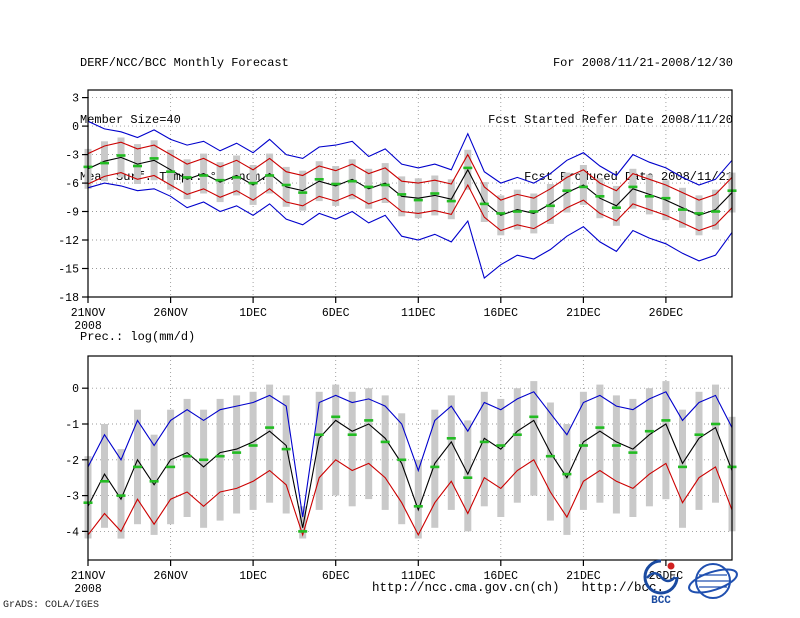  I want to click on bcc-logo-icon: BCC, so click(661, 582).